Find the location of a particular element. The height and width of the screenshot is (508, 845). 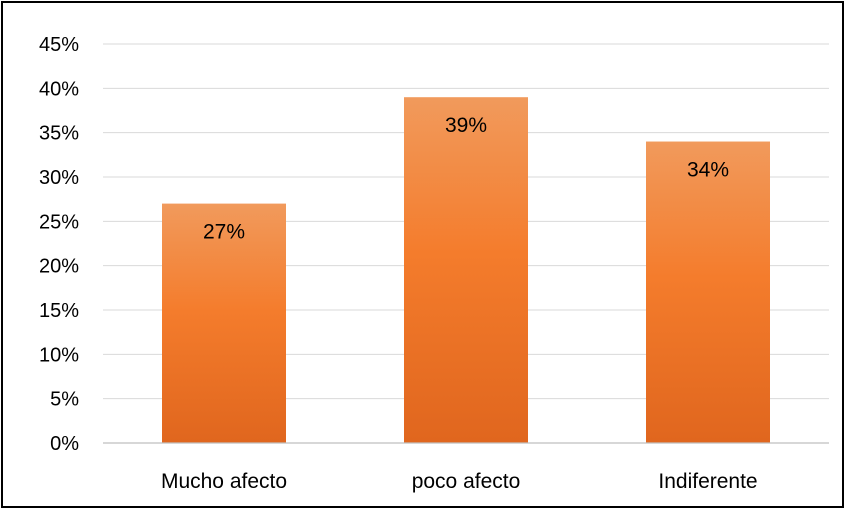

y-tick-label: 25% is located at coordinates (59, 222).